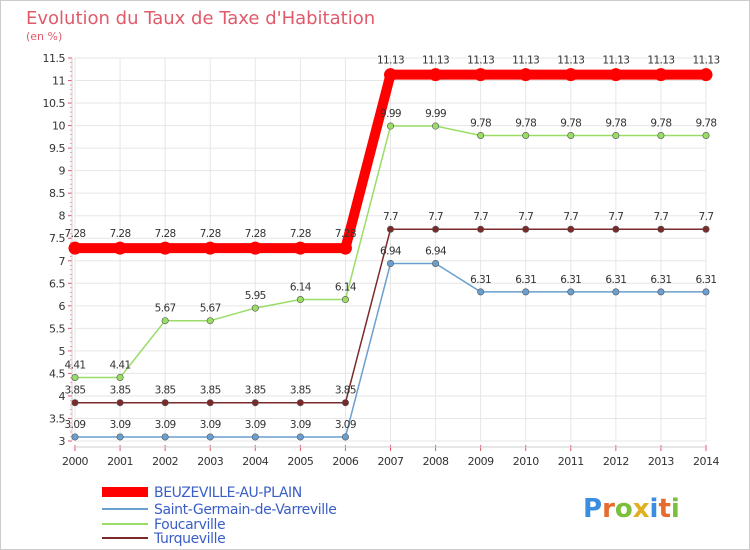 The image size is (750, 550). Describe the element at coordinates (200, 18) in the screenshot. I see `chart-title: Evolution du Taux de Taxe d'Habitation` at that location.